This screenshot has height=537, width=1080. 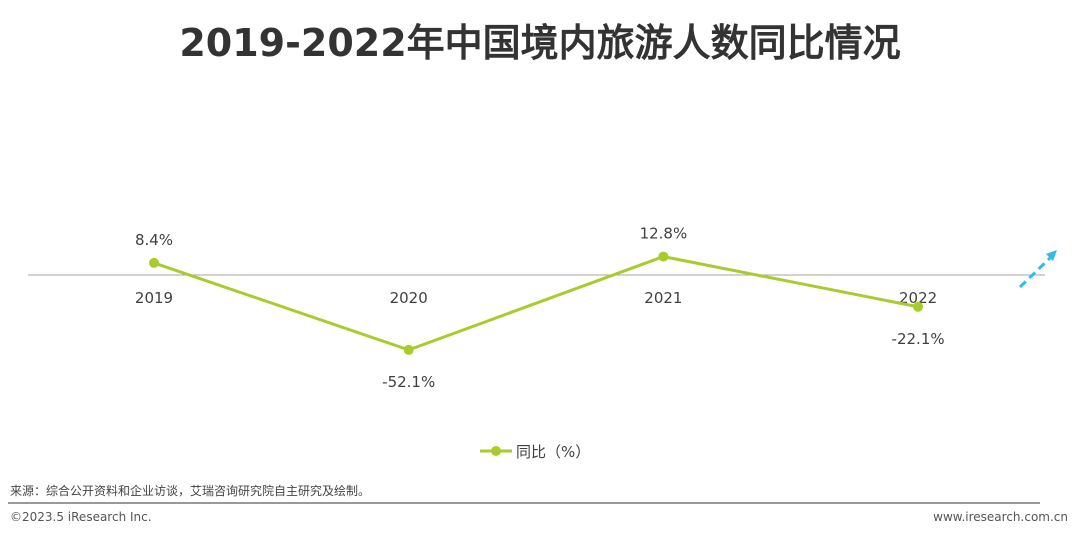 What do you see at coordinates (408, 382) in the screenshot?
I see `data-label: -52.1%` at bounding box center [408, 382].